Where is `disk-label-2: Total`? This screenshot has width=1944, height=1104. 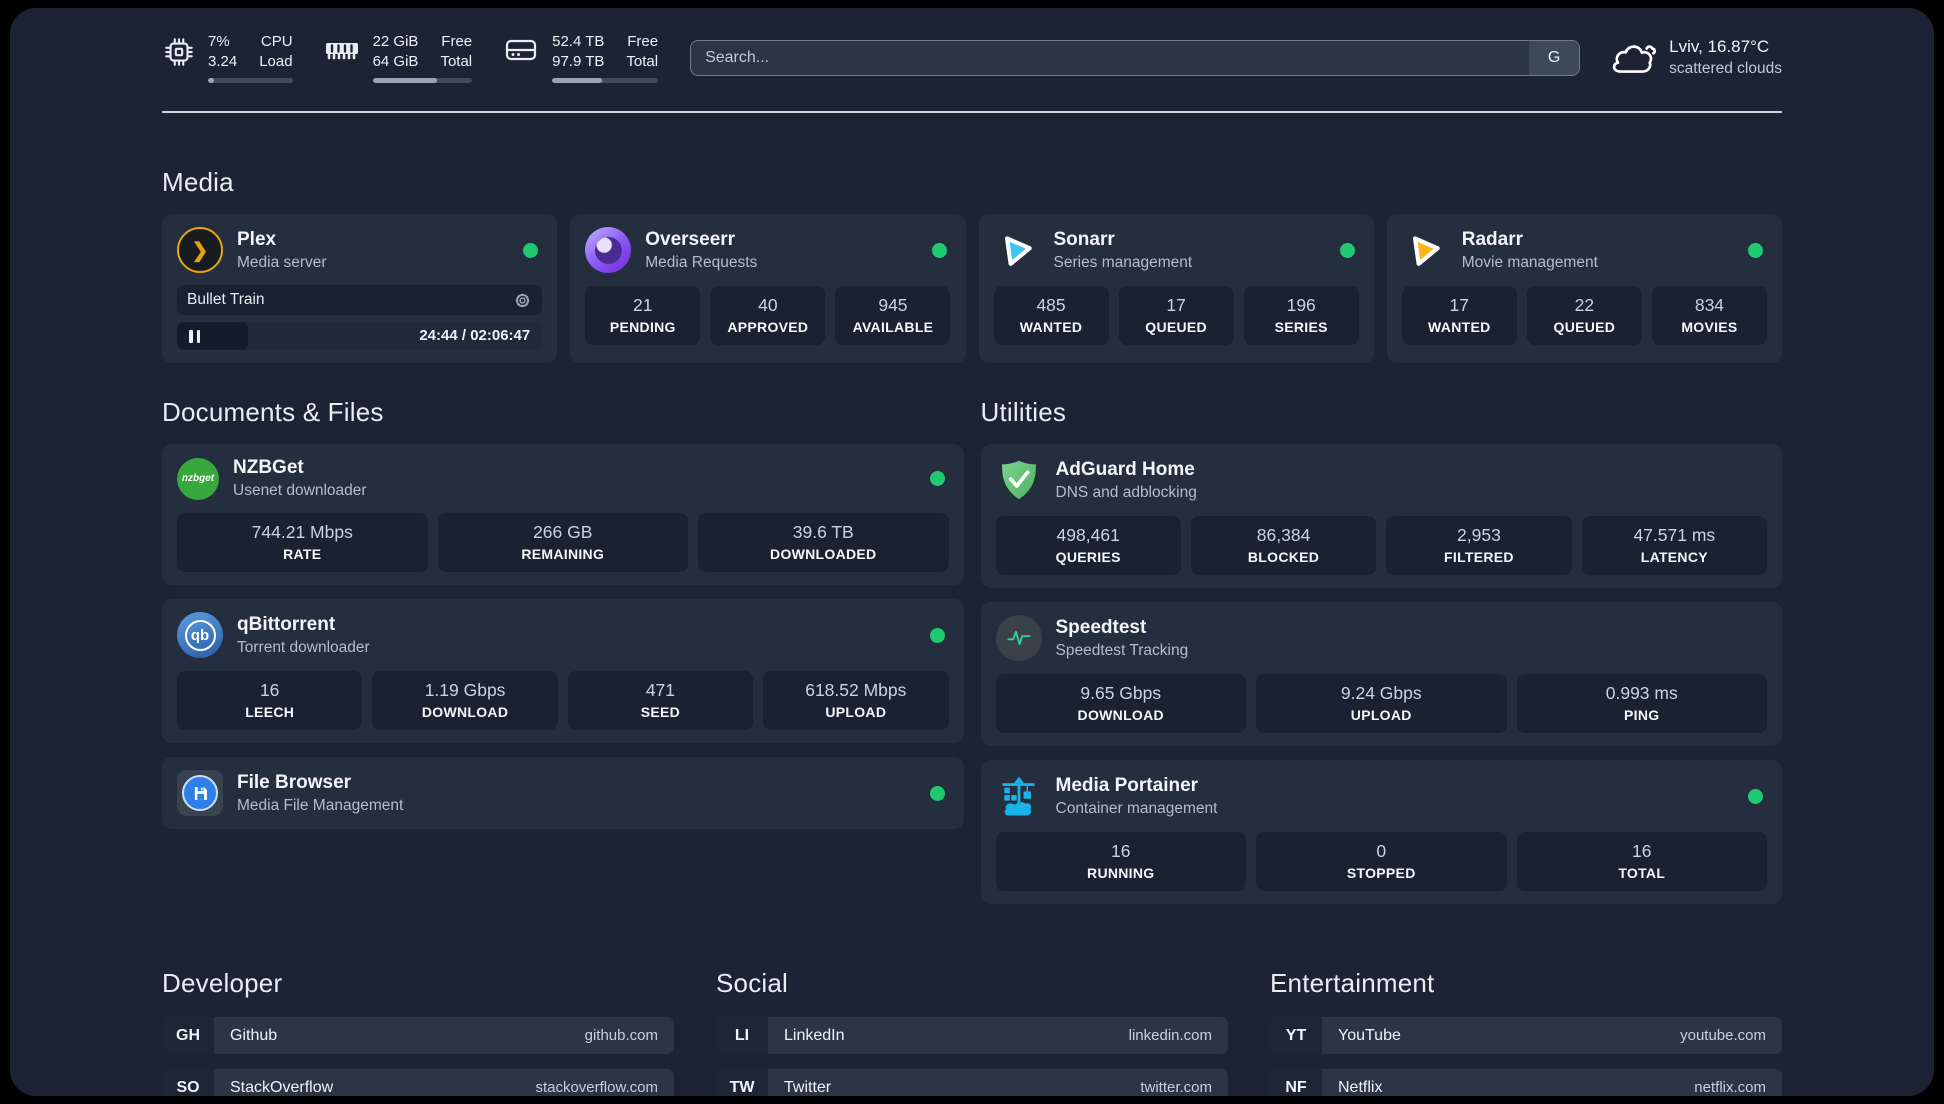 disk-label-2: Total is located at coordinates (642, 61).